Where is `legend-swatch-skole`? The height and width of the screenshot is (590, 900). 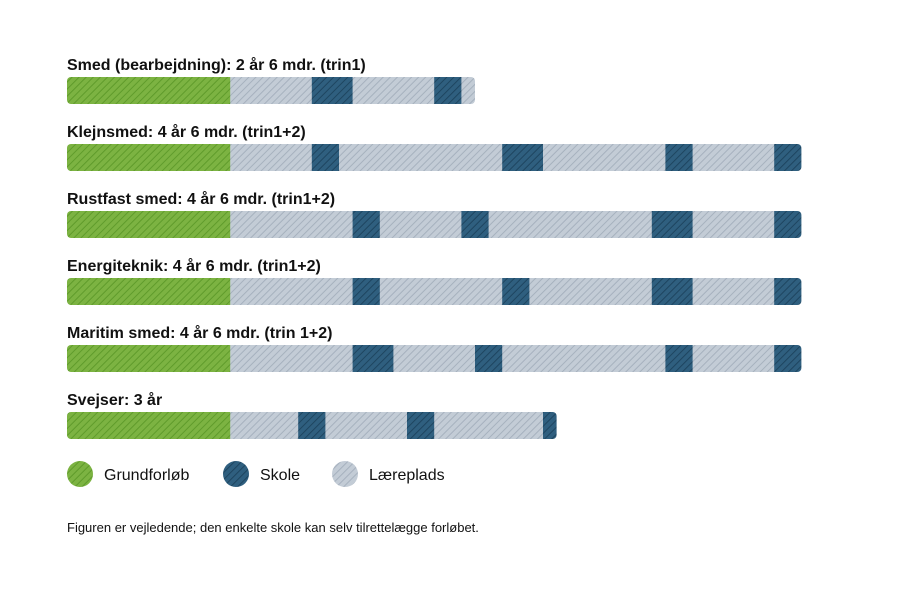 legend-swatch-skole is located at coordinates (236, 474).